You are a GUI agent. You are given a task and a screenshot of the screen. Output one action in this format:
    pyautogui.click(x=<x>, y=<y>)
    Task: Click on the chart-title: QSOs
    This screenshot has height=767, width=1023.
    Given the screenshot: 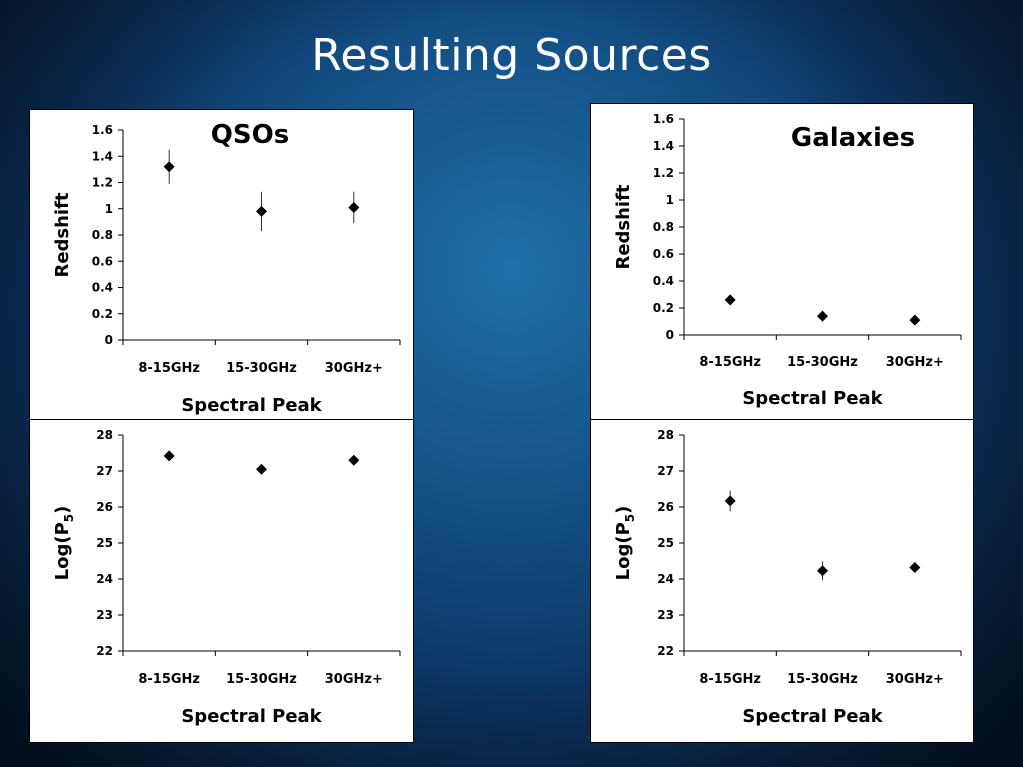 What is the action you would take?
    pyautogui.click(x=250, y=135)
    